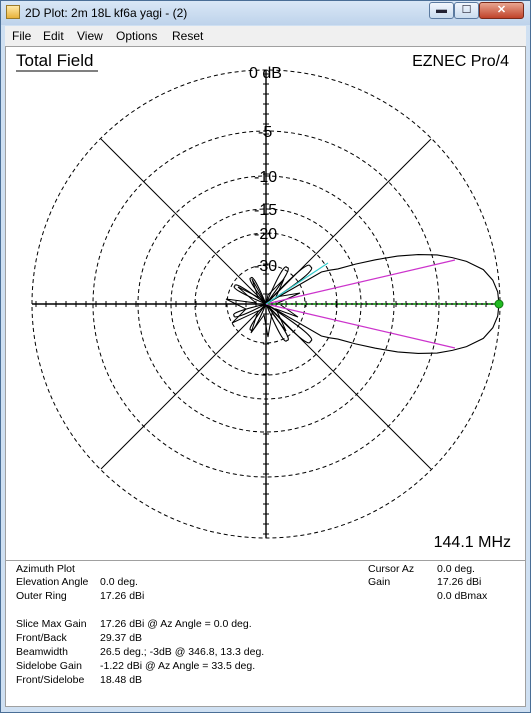 This screenshot has height=713, width=531. I want to click on info-elevation-label: Elevation Angle, so click(52, 582).